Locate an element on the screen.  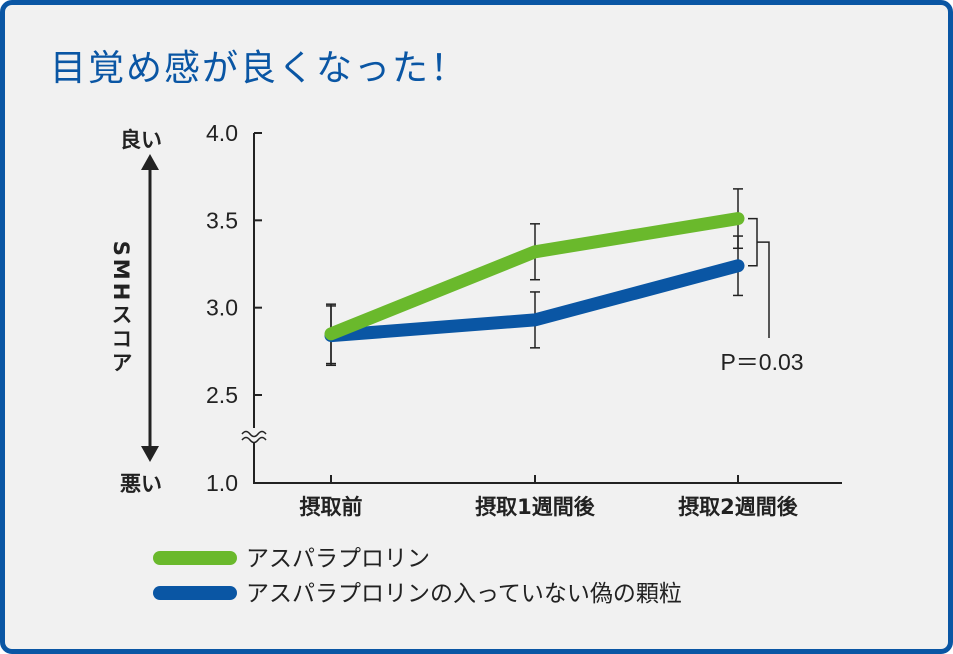
x-tick-label: 摂取2週間後 is located at coordinates (738, 507).